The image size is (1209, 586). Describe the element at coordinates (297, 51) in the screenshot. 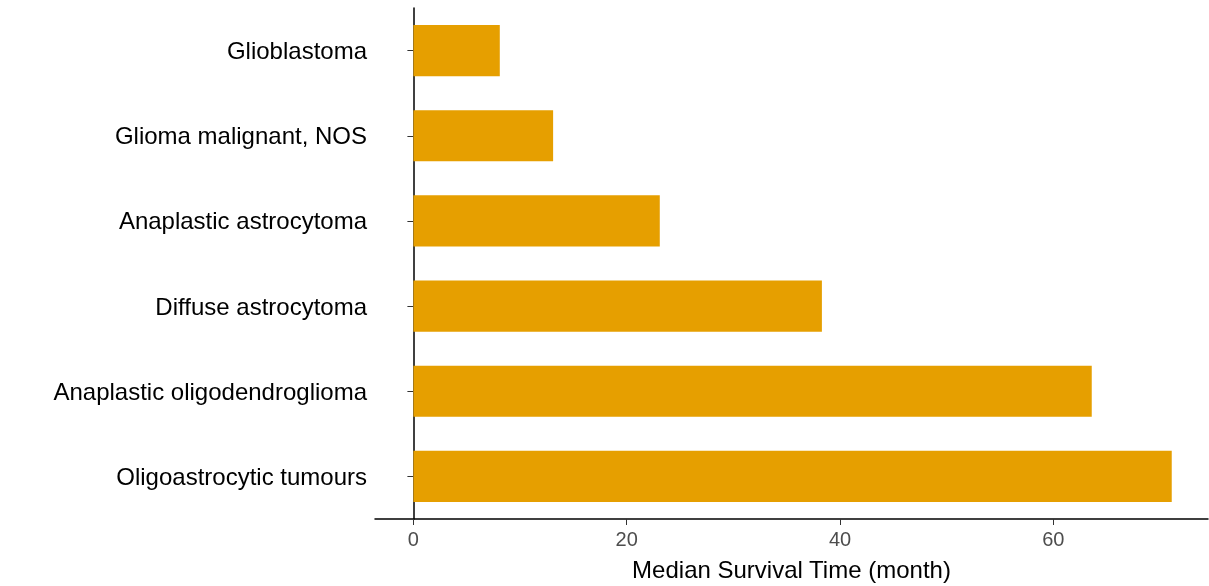

I see `y-tick-label: Glioblastoma` at that location.